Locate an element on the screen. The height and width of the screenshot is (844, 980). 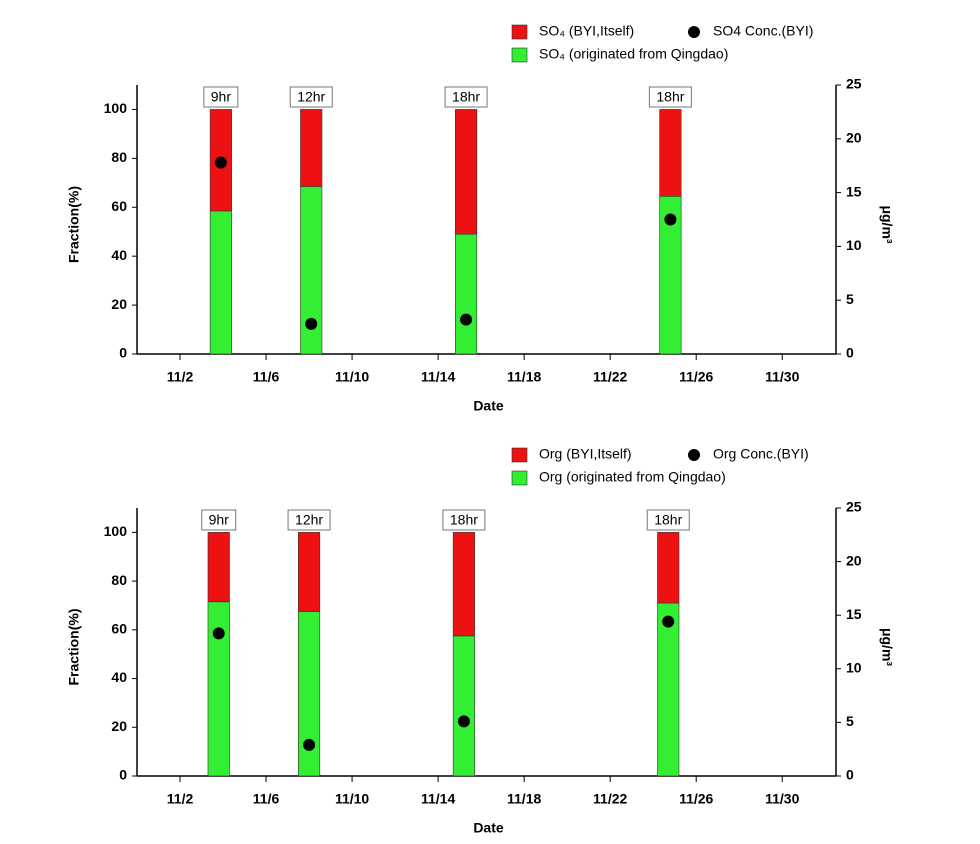
legend-label: Org Conc.(BYI) is located at coordinates (761, 454).